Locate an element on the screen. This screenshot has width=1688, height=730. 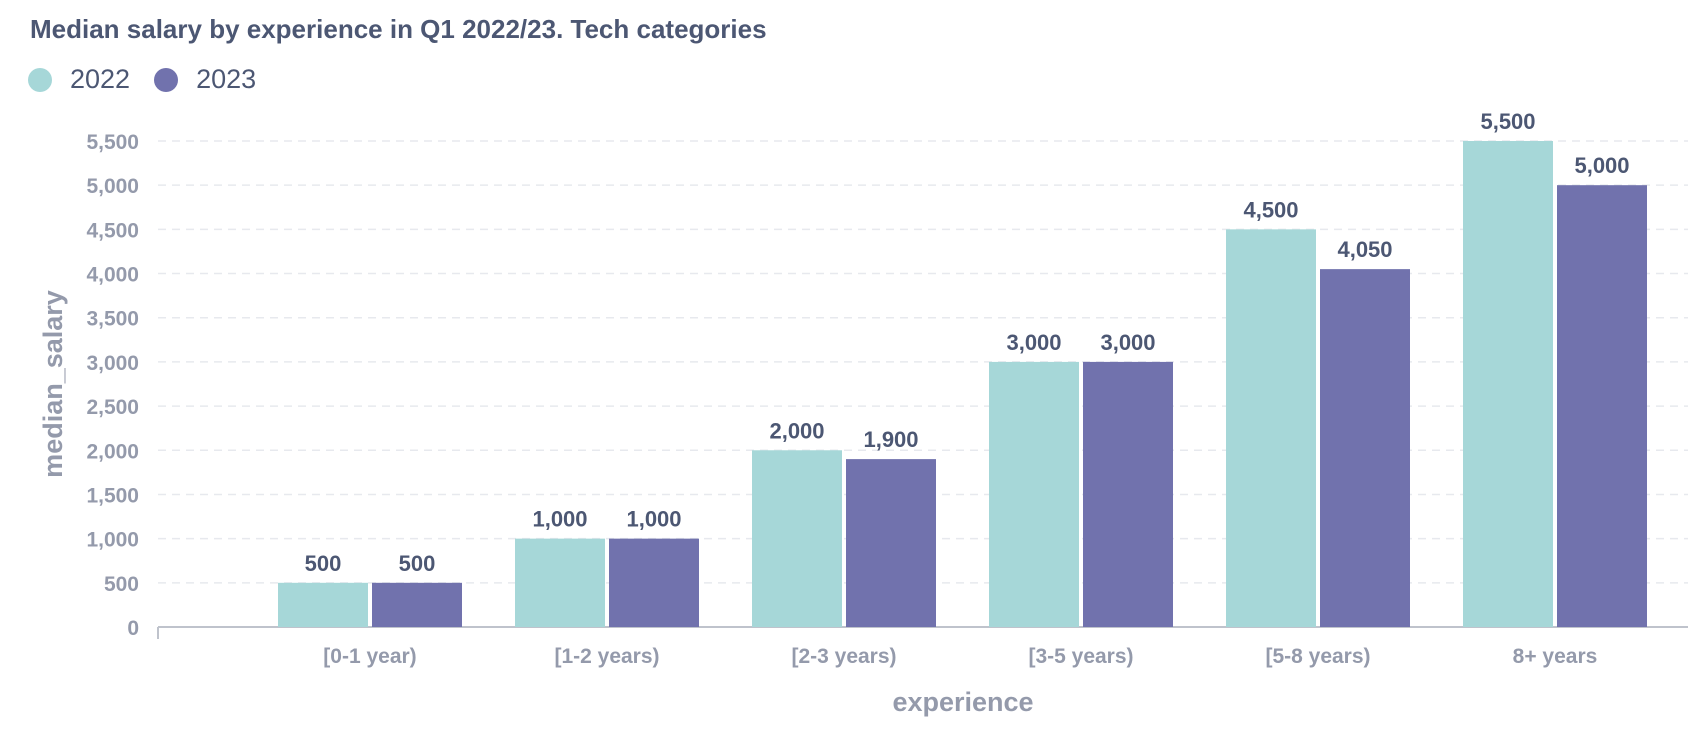
y-tick-label: 5,500 is located at coordinates (112, 142).